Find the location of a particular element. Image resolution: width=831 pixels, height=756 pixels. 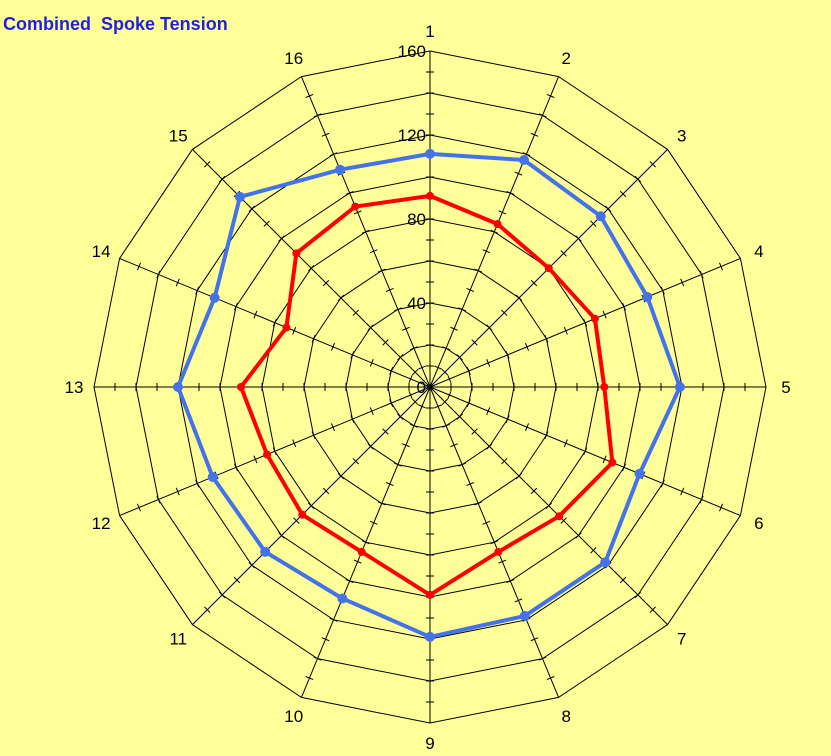

radial-tick-label: 120 is located at coordinates (412, 135).